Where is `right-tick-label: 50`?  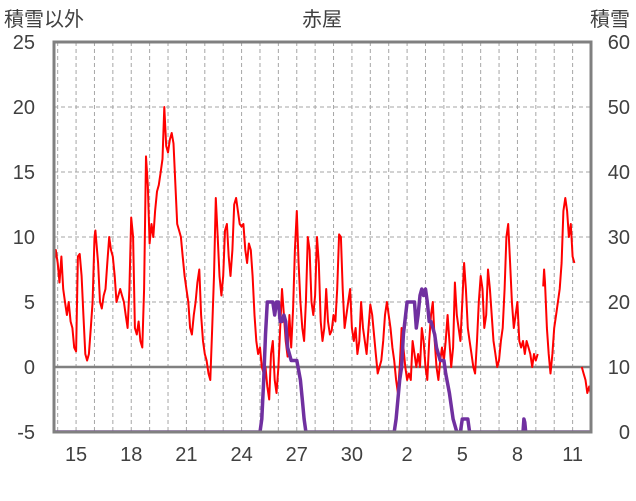
right-tick-label: 50 is located at coordinates (619, 108).